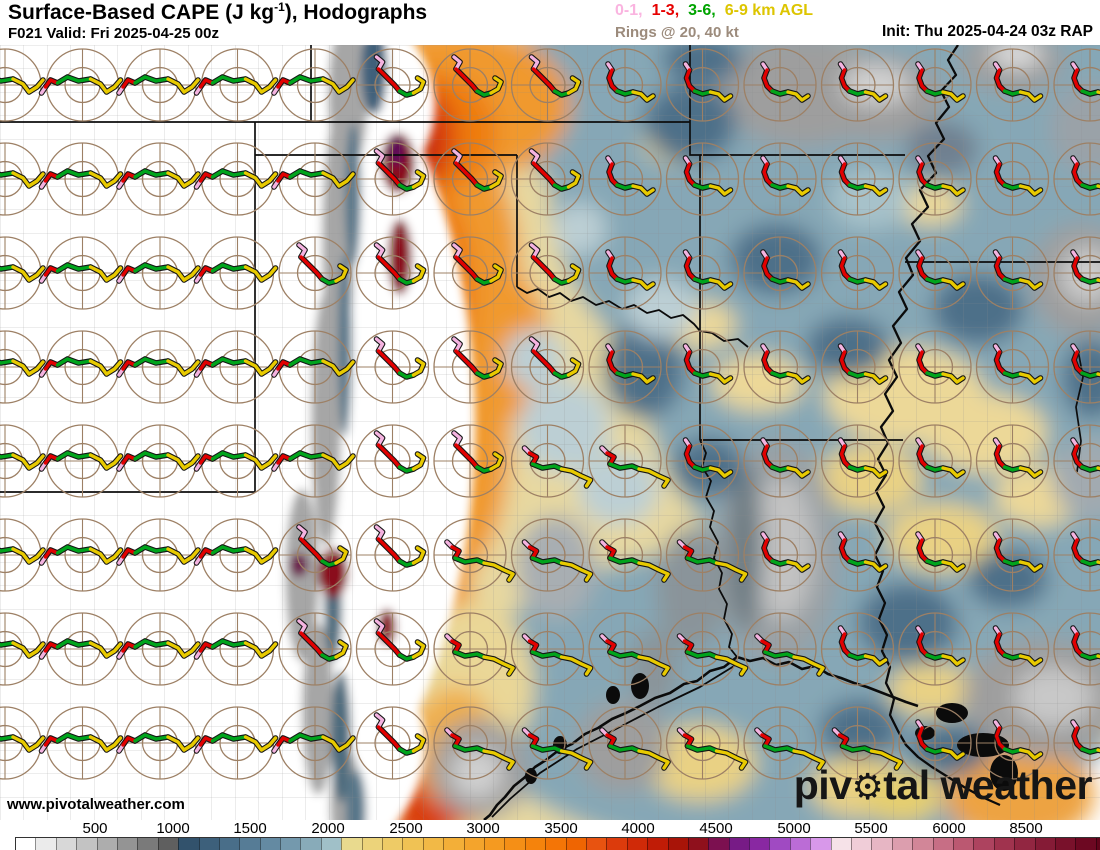 This screenshot has height=850, width=1100. Describe the element at coordinates (871, 828) in the screenshot. I see `colorbar-tick: 5500` at that location.